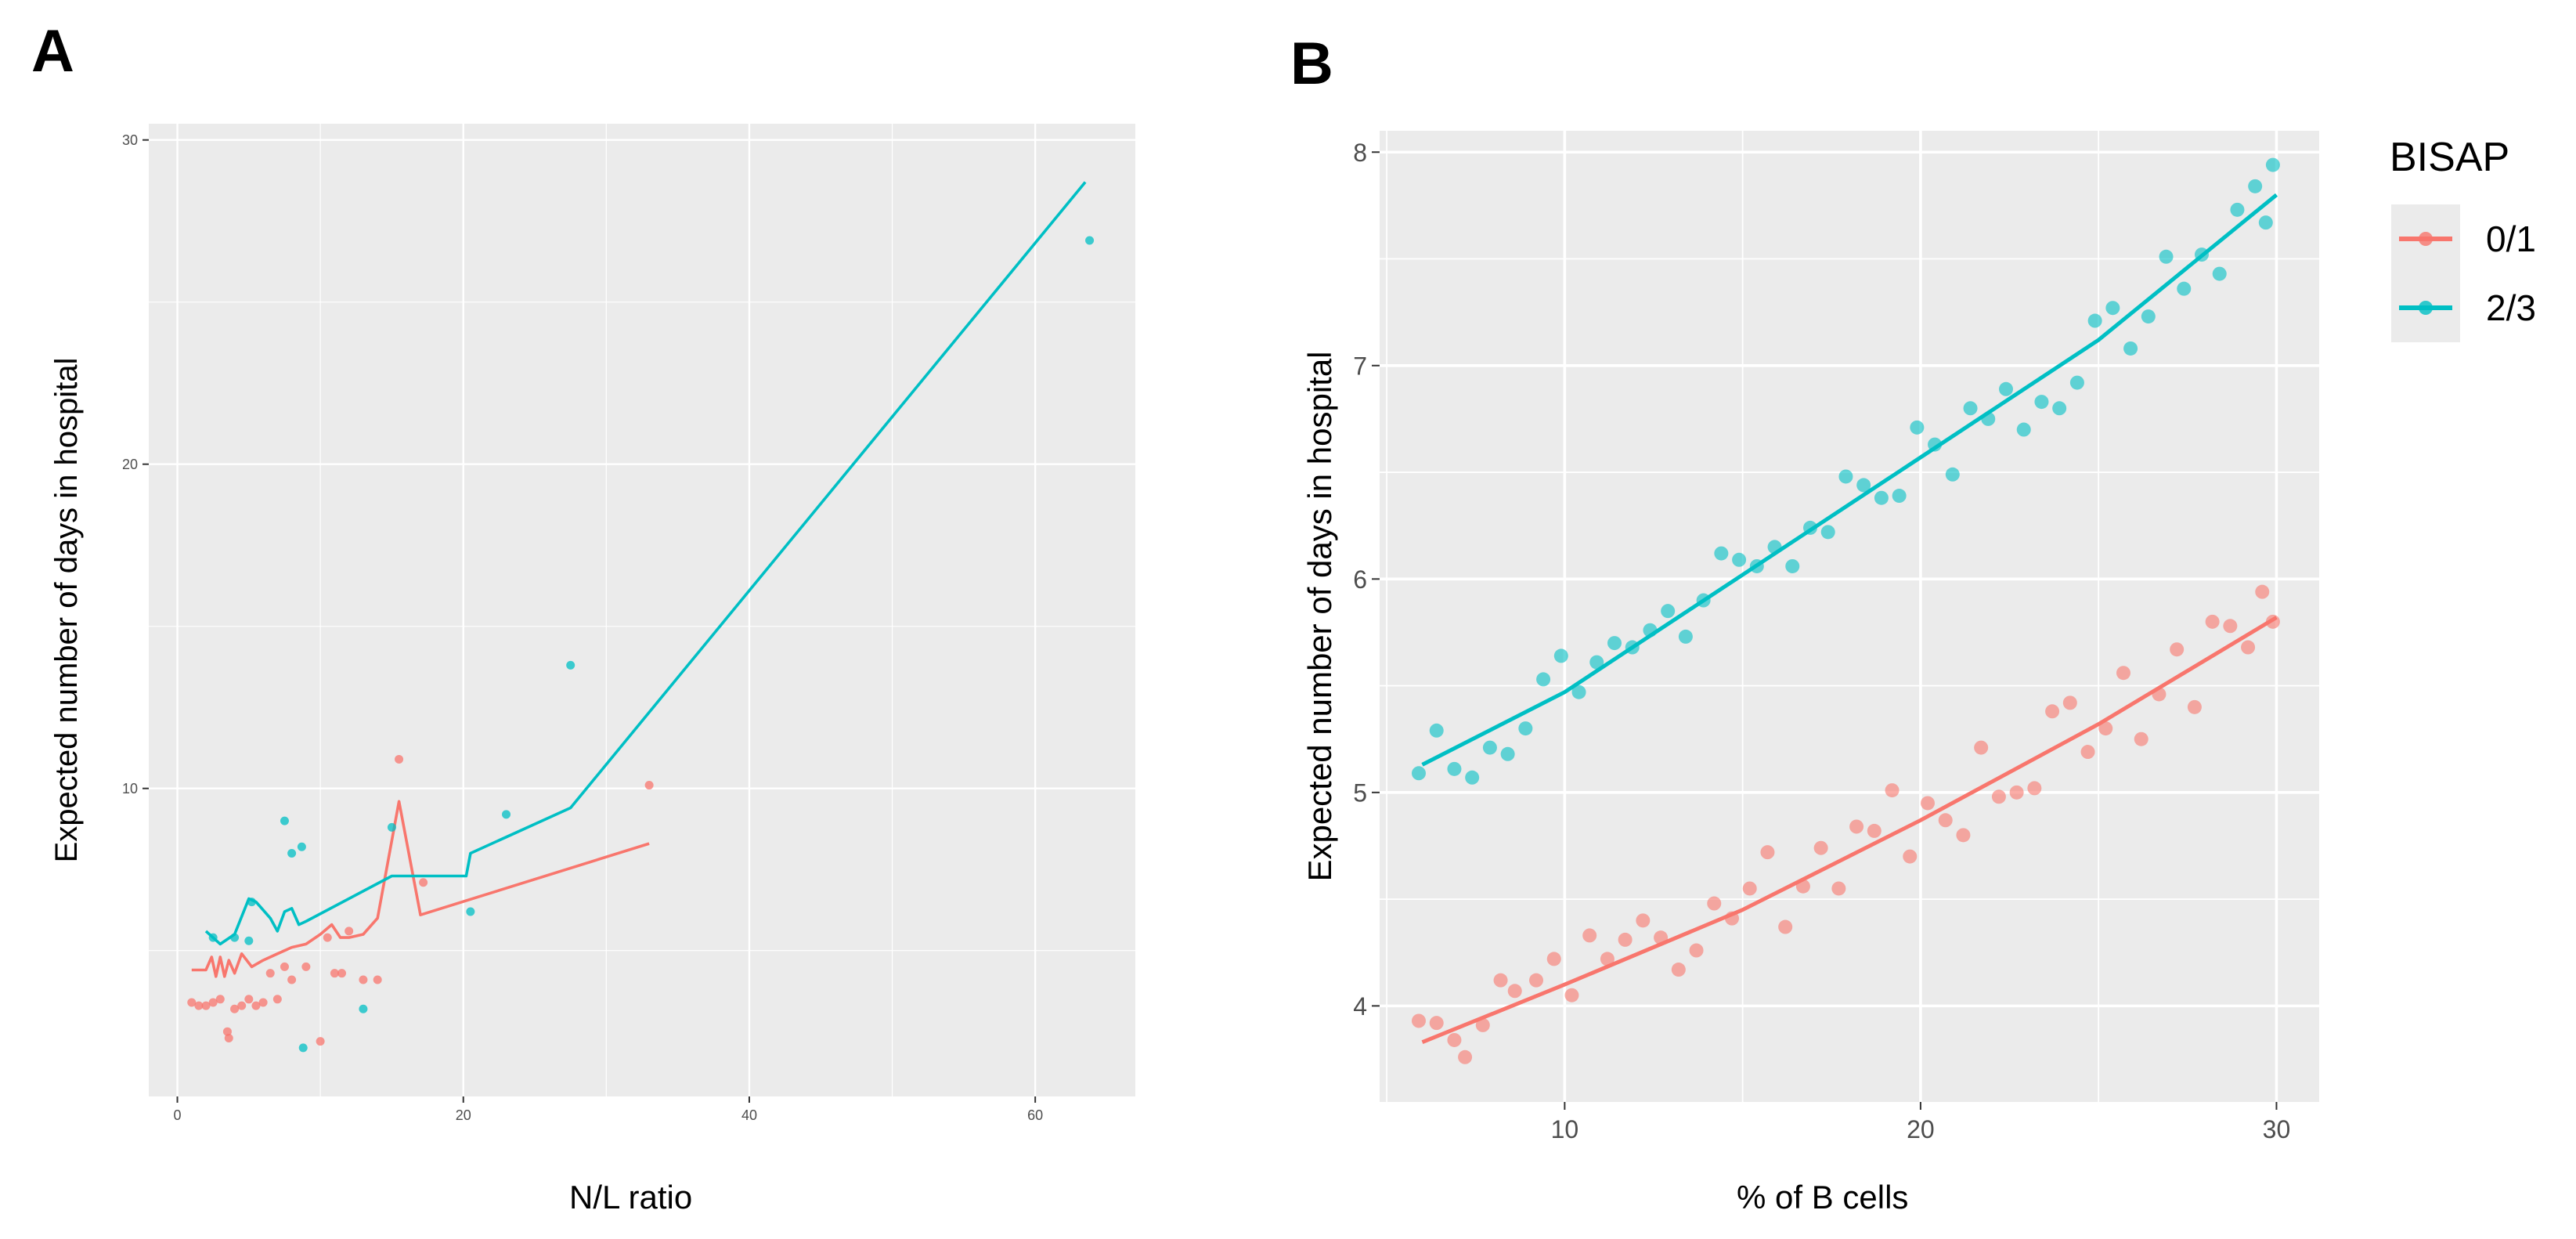 This screenshot has width=2576, height=1239. What do you see at coordinates (1565, 1129) in the screenshot?
I see `chart-b-x-tick-label: 10` at bounding box center [1565, 1129].